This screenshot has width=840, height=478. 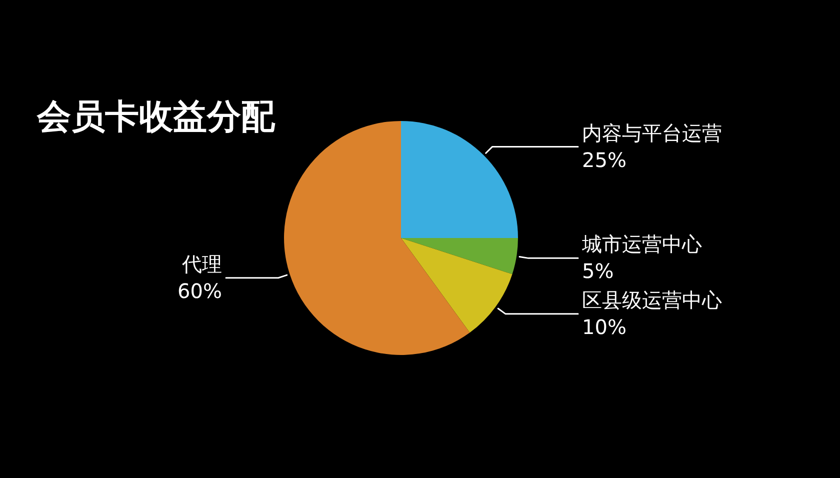 What do you see at coordinates (201, 264) in the screenshot?
I see `slice-label: 代理` at bounding box center [201, 264].